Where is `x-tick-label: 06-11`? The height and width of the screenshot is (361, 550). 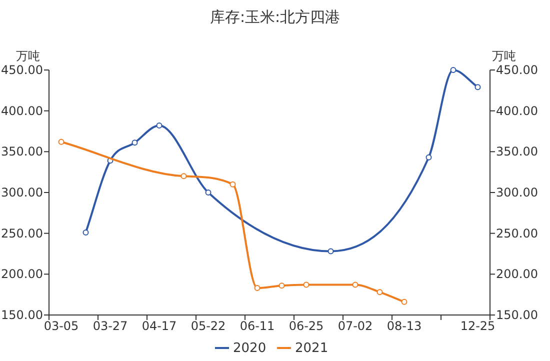 x-tick-label: 06-11 is located at coordinates (257, 326).